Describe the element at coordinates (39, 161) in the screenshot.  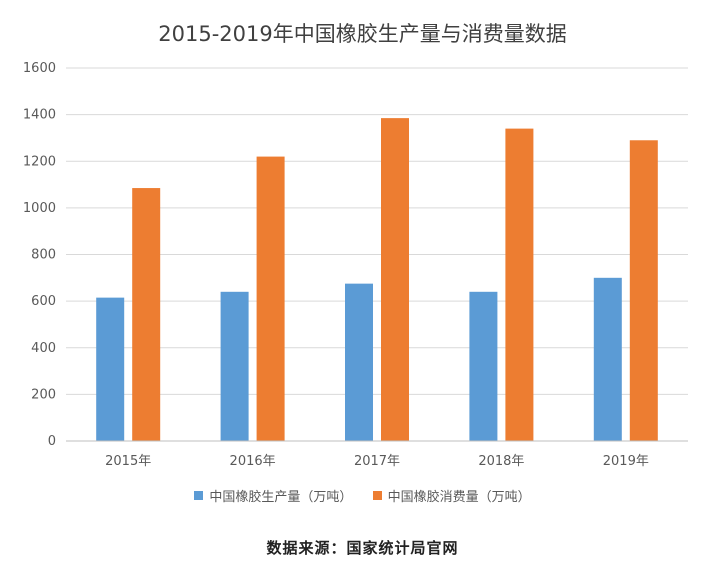
I see `y-tick-label: 1200` at that location.